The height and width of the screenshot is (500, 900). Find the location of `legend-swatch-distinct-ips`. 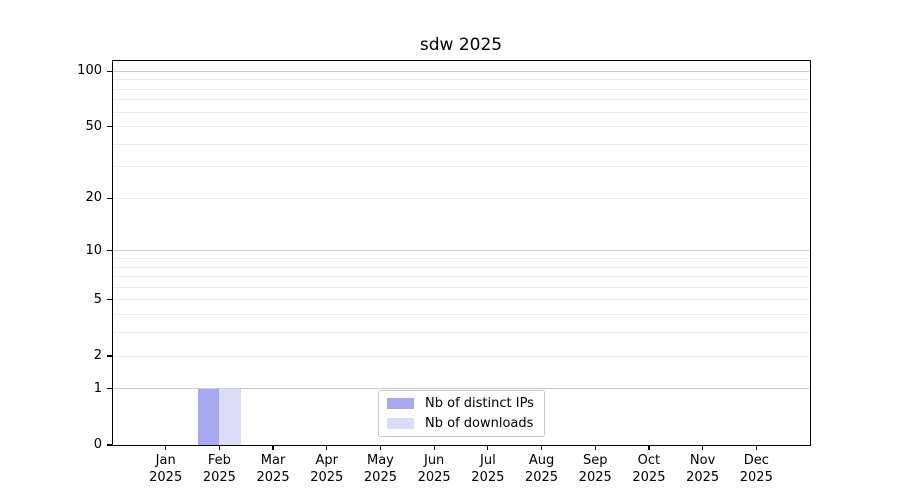

legend-swatch-distinct-ips is located at coordinates (400, 403).